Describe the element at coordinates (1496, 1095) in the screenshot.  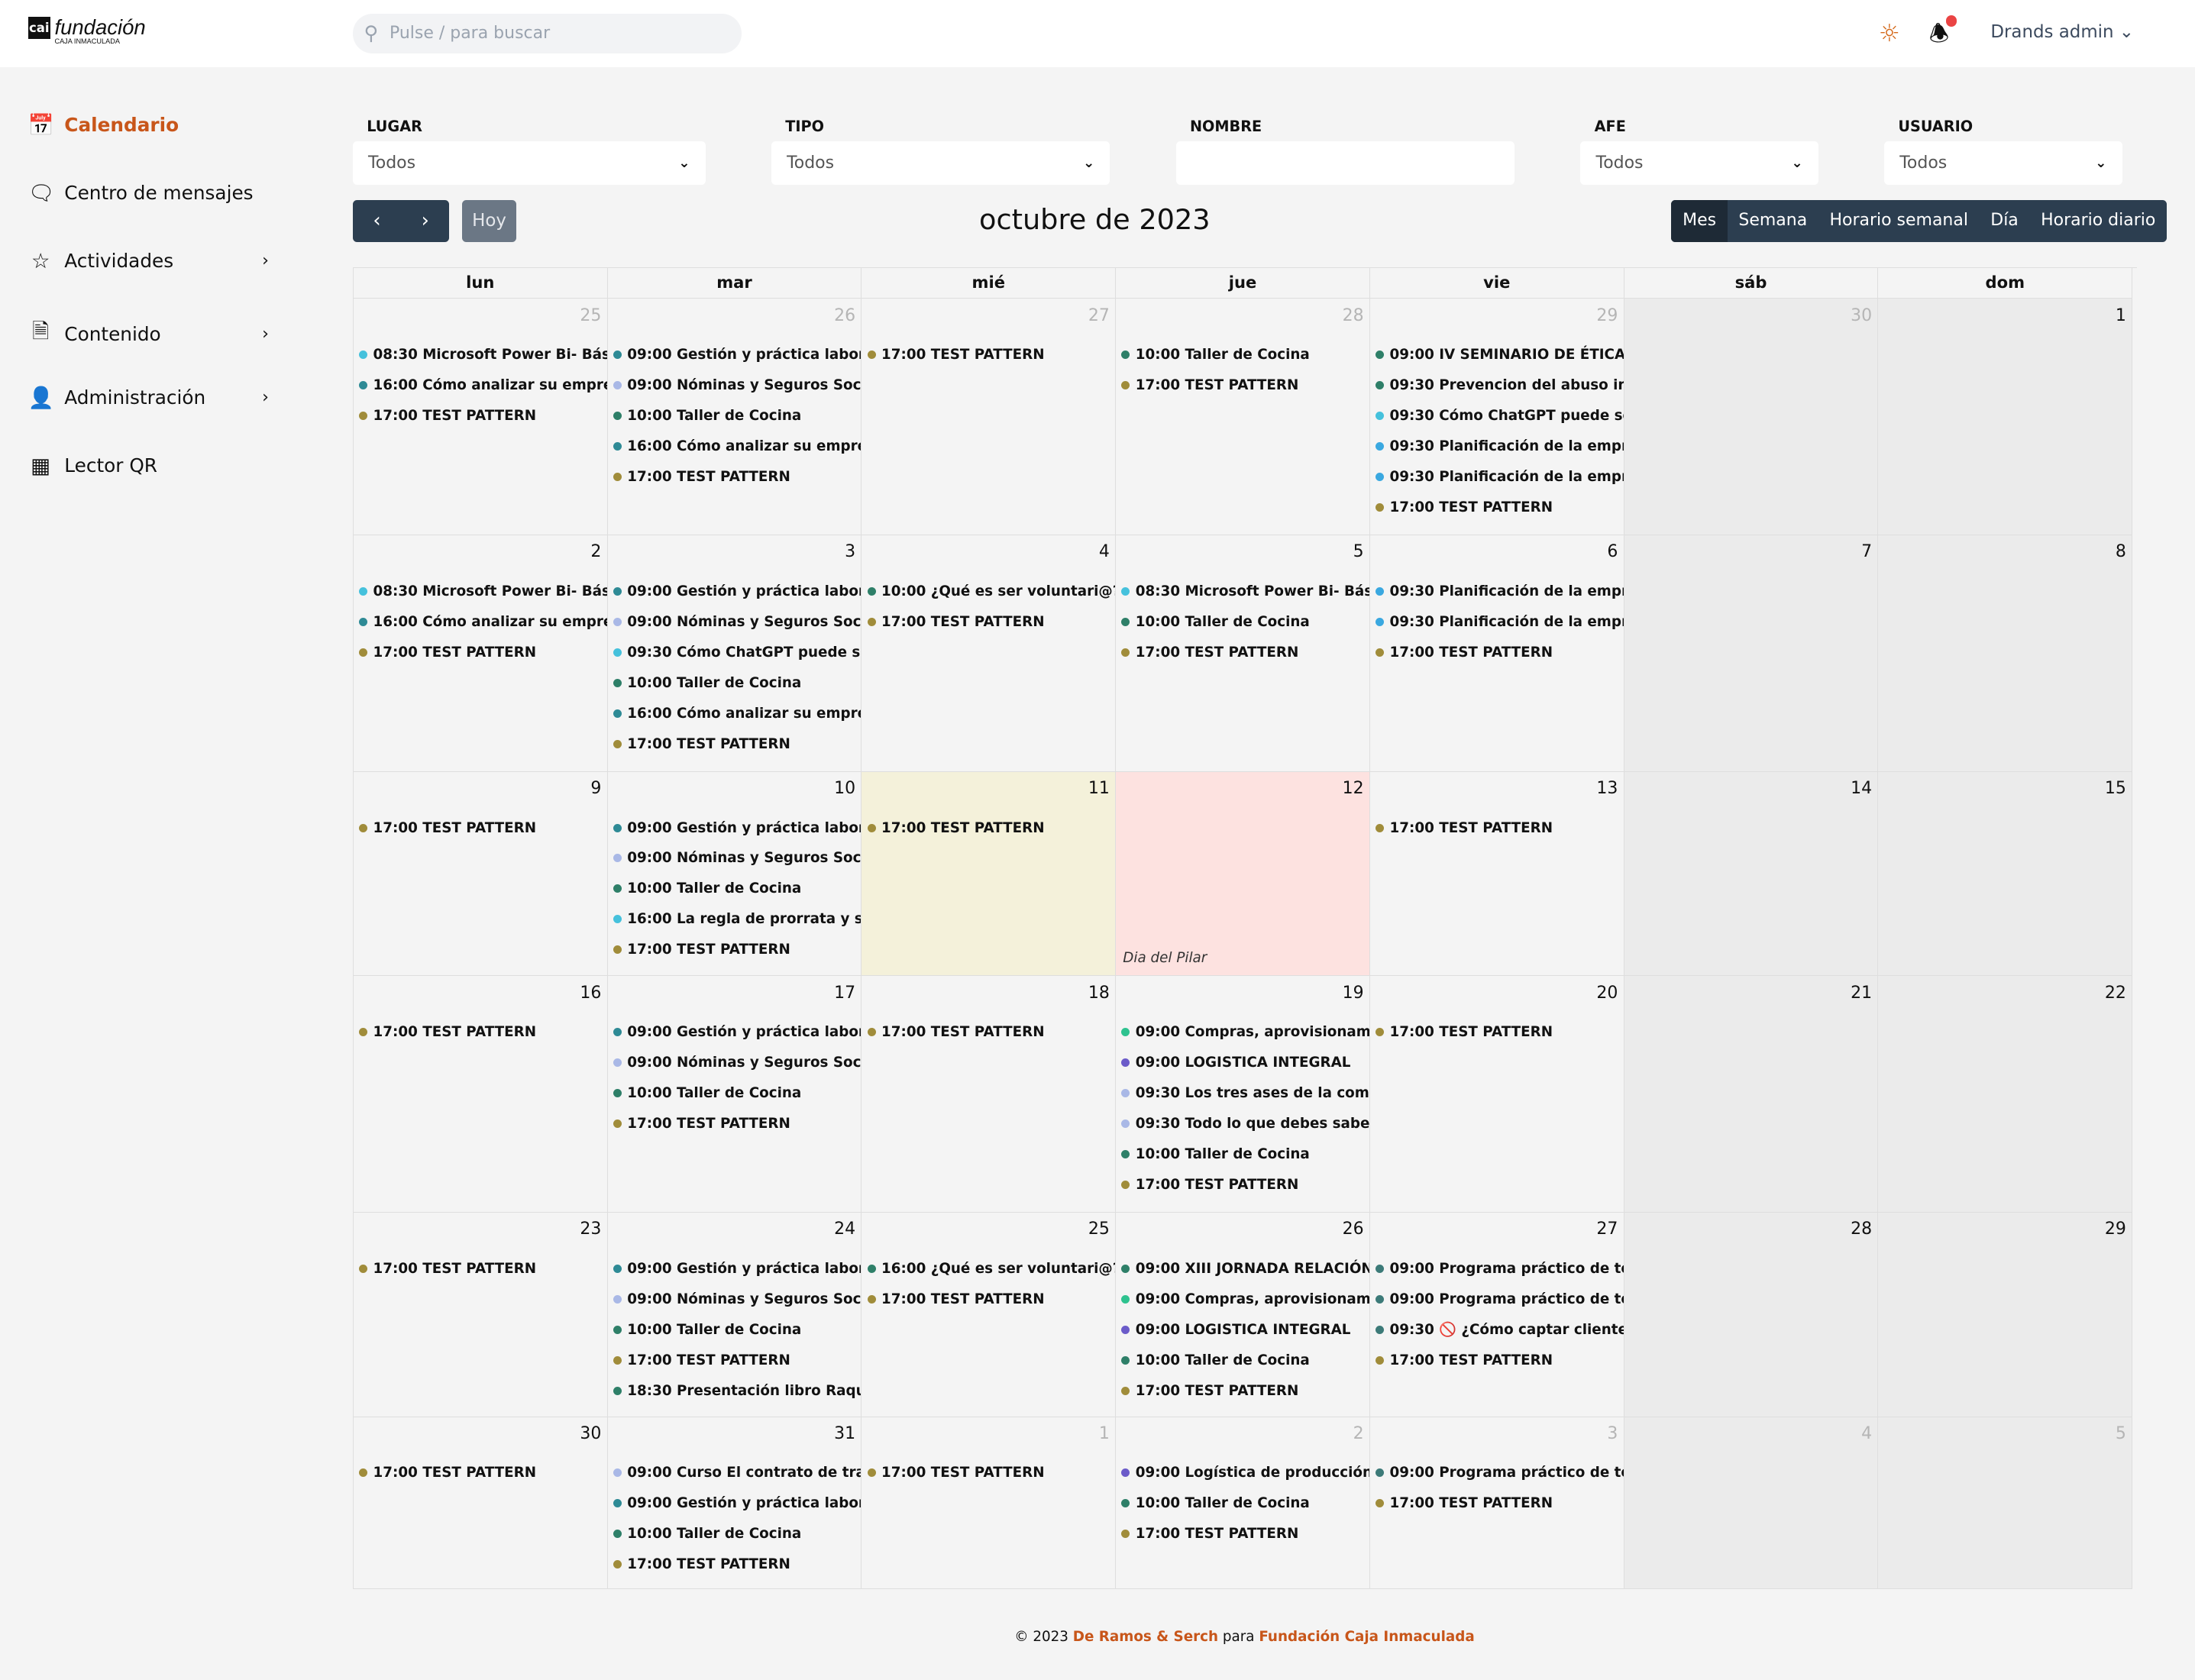
I see `day-cell: 20 17:00 TEST PATTERN` at that location.